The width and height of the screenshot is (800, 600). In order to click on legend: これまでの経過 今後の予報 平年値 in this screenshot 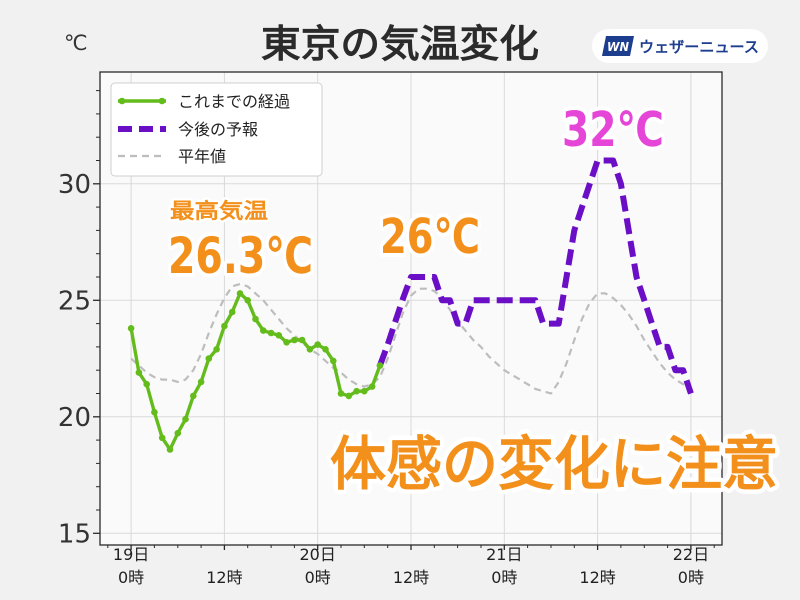, I will do `click(216, 129)`.